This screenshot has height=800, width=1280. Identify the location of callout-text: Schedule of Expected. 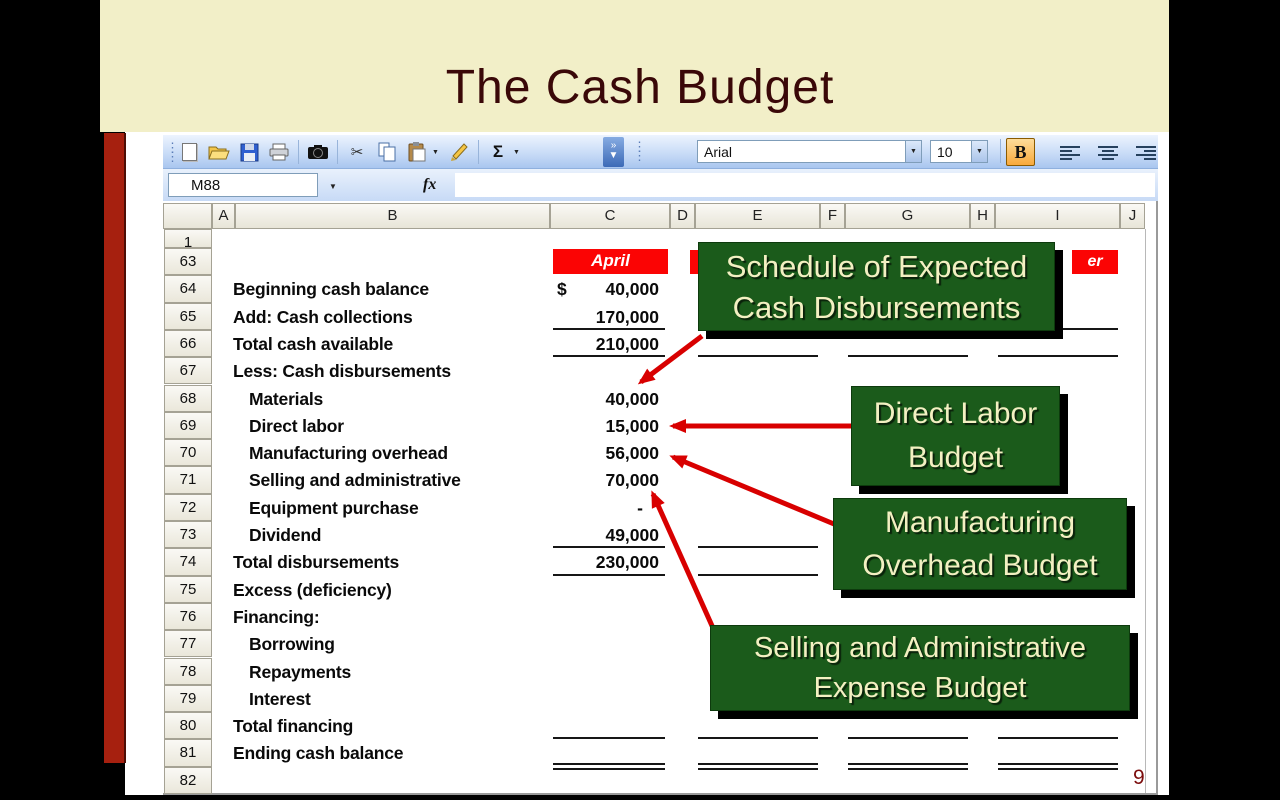
(876, 266).